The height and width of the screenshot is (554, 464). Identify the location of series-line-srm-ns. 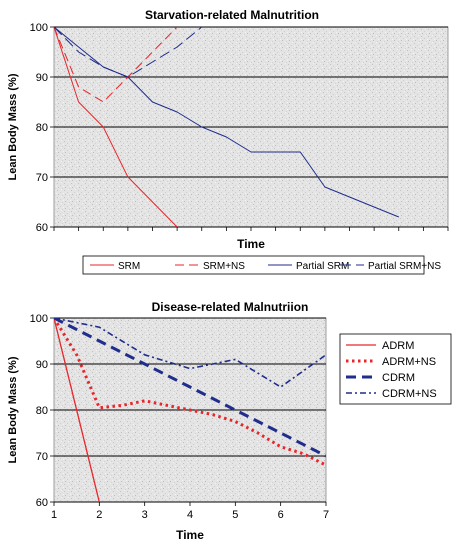
(116, 65).